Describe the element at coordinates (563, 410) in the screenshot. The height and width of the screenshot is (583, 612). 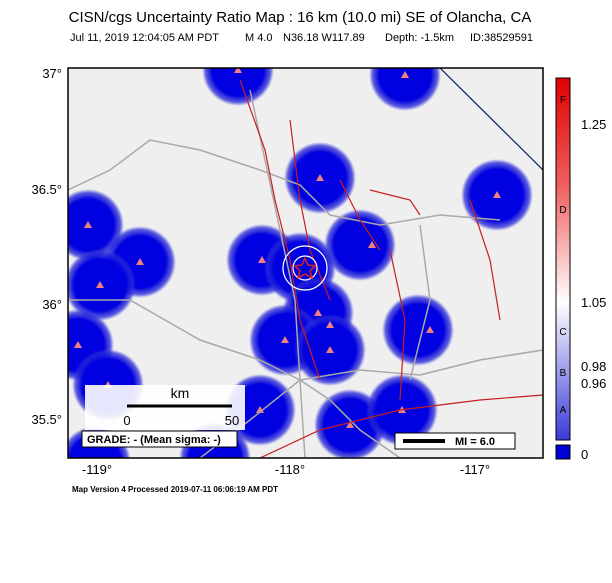
I see `grade-letter: A` at that location.